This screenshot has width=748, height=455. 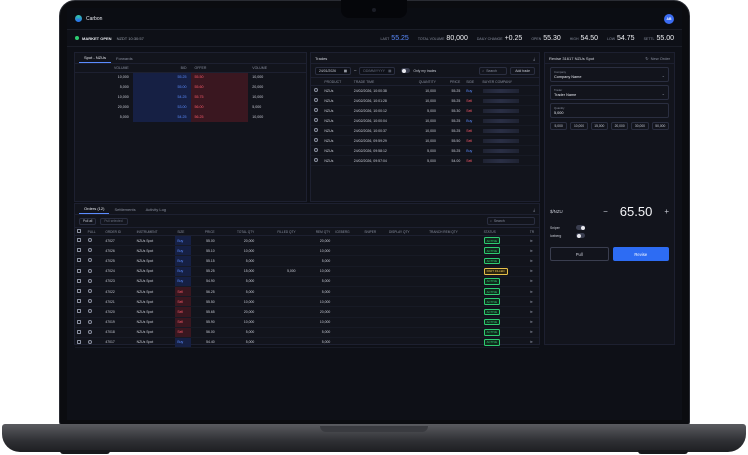 I want to click on order-book-row: 5,000 54.25 56.25 10,000, so click(x=190, y=117).